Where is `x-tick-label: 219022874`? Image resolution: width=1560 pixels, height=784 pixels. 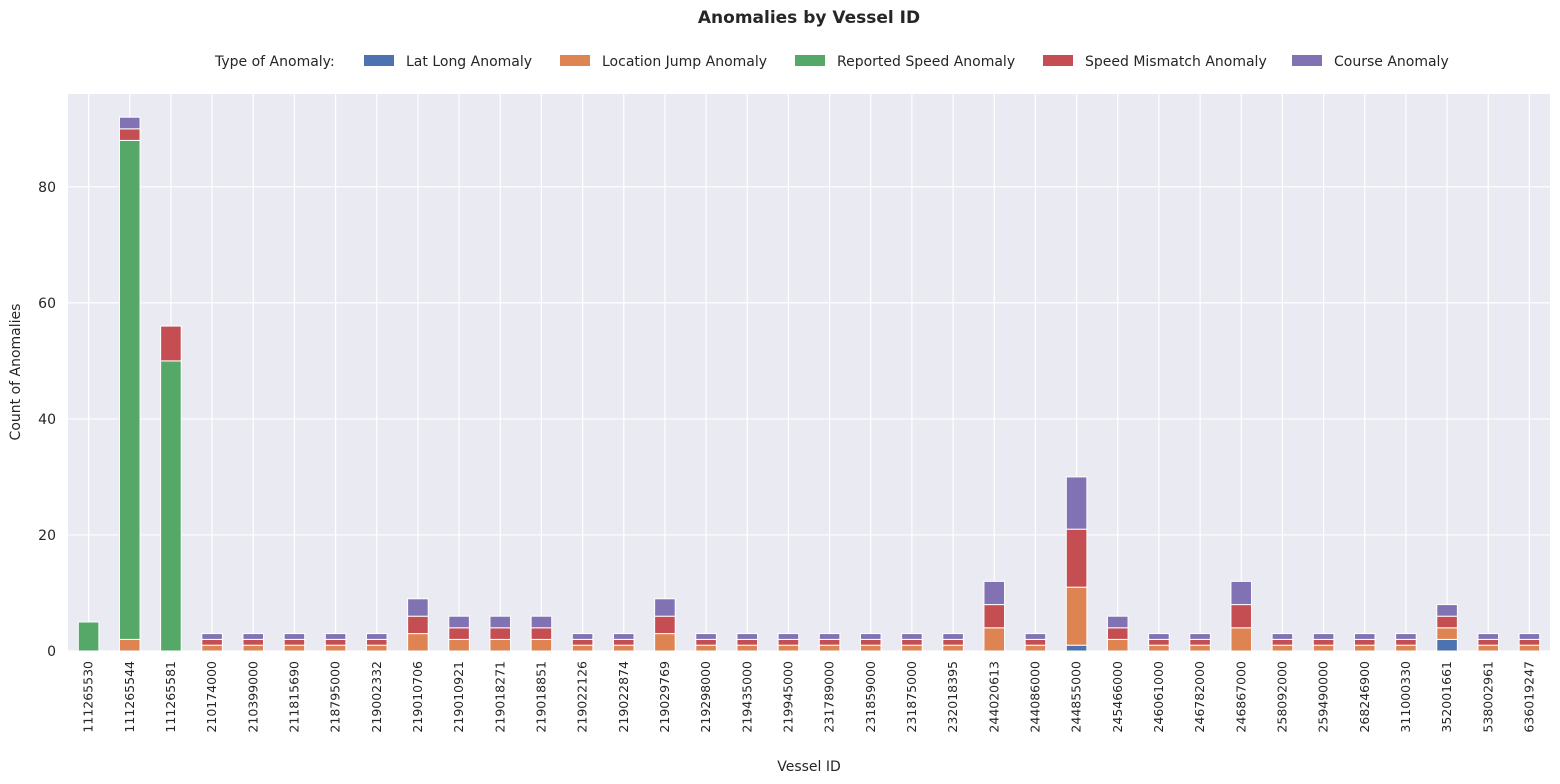
x-tick-label: 219022874 is located at coordinates (623, 697).